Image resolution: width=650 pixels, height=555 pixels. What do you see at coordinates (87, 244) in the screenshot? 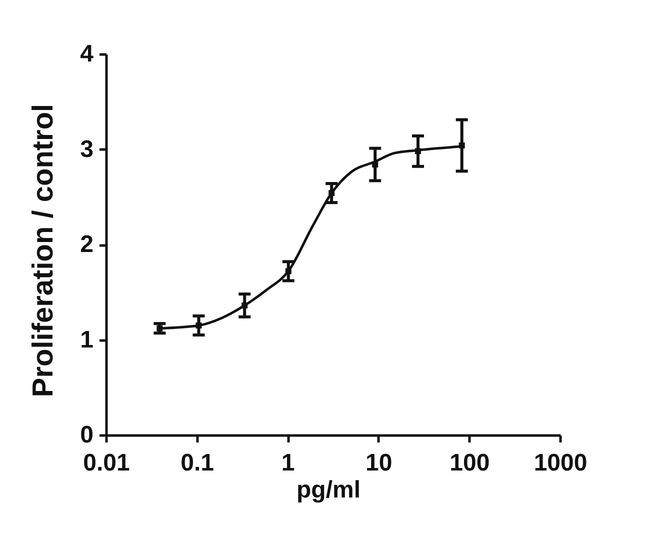
I see `y-tick-label: 2` at bounding box center [87, 244].